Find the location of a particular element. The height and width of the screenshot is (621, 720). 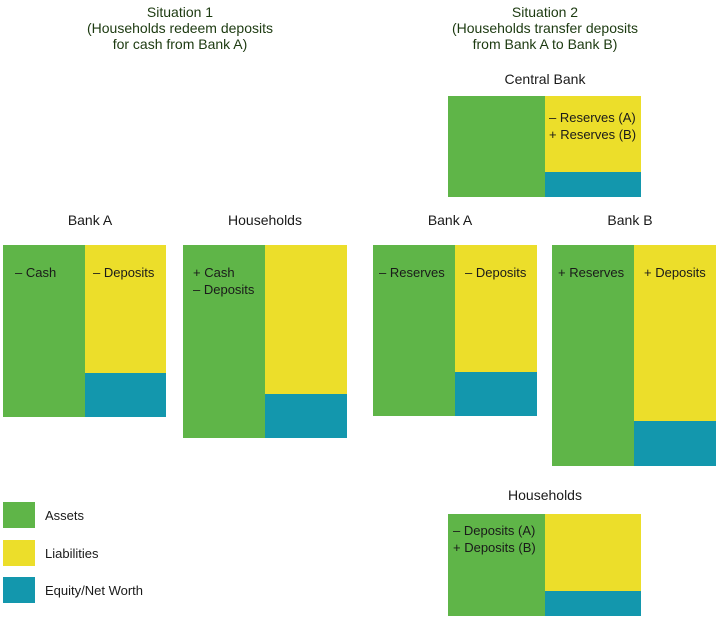

s2-central-bank-assets is located at coordinates (496, 146).